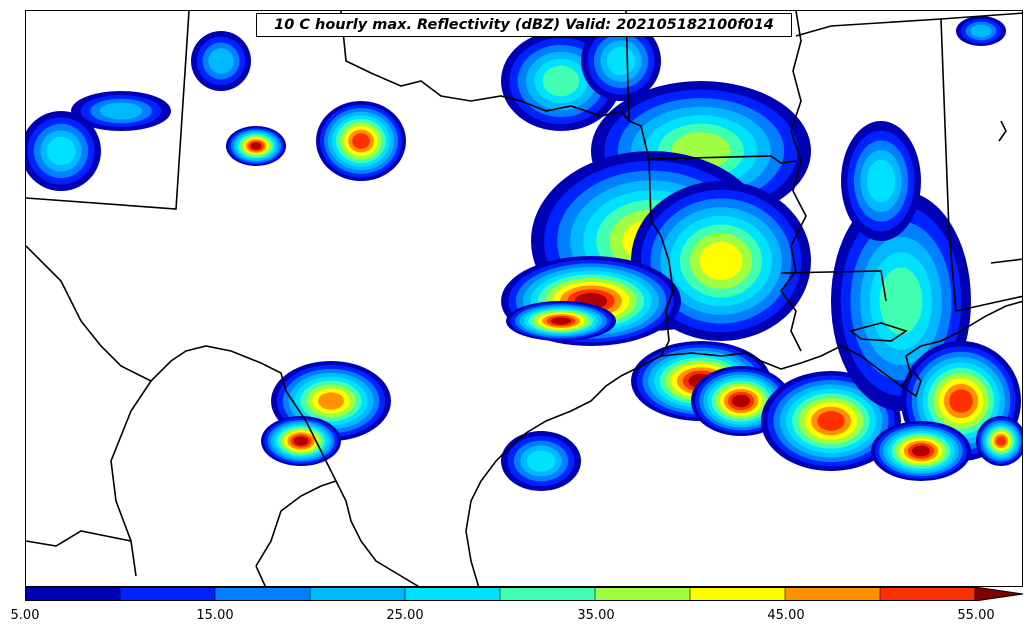  Describe the element at coordinates (405, 615) in the screenshot. I see `colorbar-tick-25: 25.00` at that location.